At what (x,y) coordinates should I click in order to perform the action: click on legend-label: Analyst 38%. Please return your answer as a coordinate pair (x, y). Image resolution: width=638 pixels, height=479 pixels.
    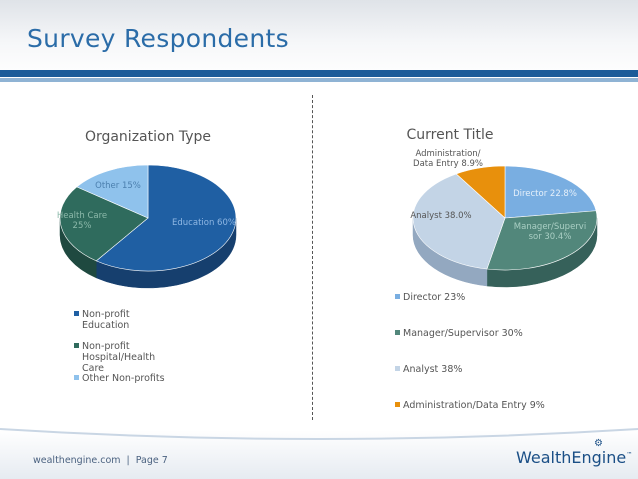
    Looking at the image, I should click on (432, 369).